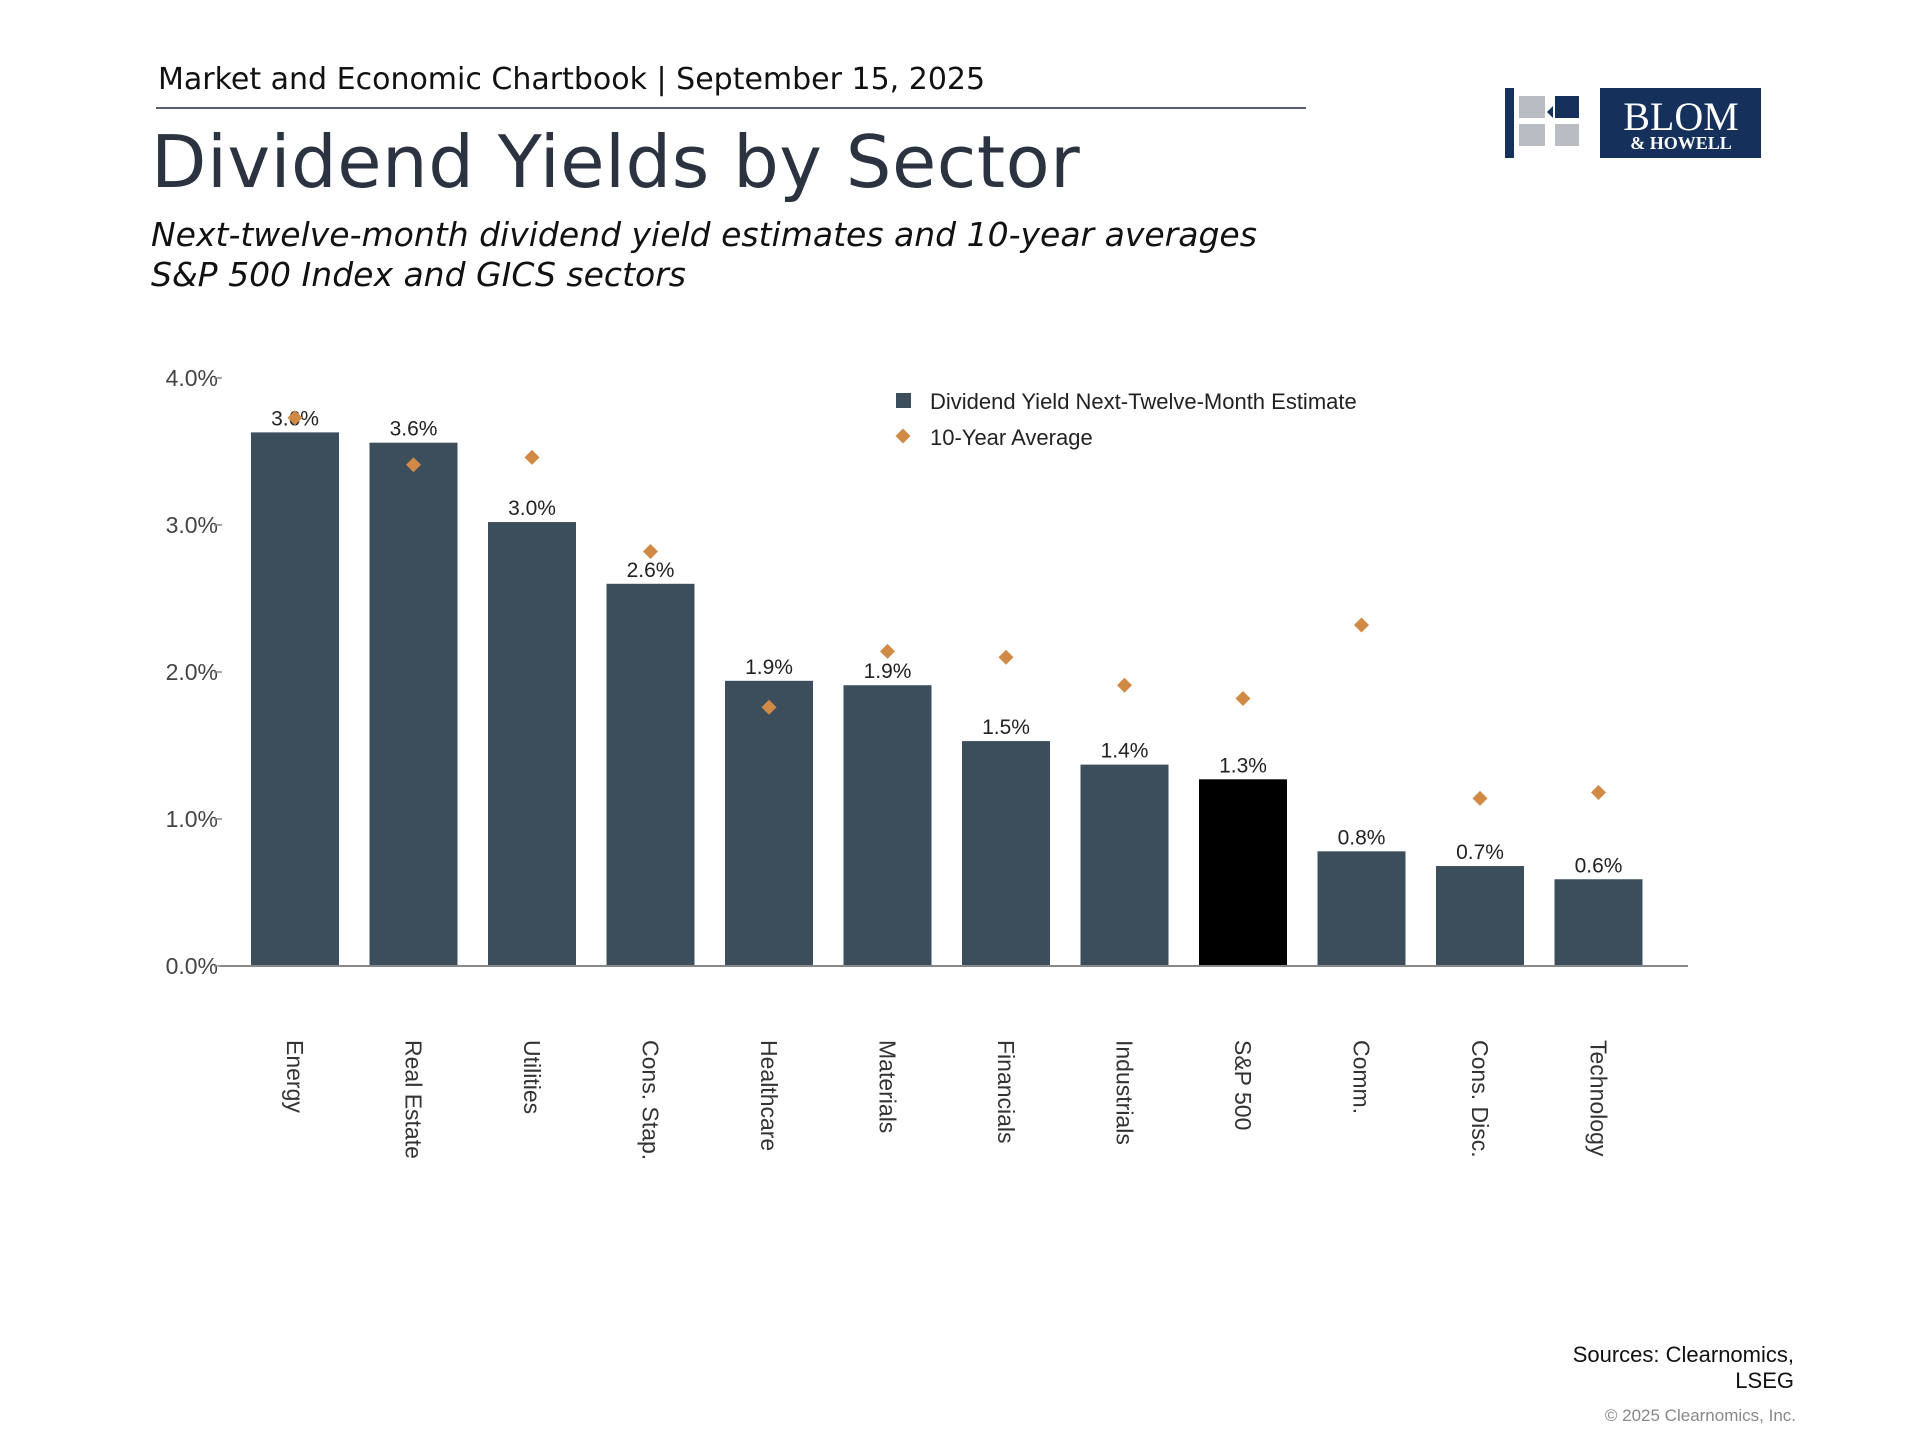 The width and height of the screenshot is (1920, 1440). Describe the element at coordinates (888, 1086) in the screenshot. I see `x-category-label: Materials` at that location.